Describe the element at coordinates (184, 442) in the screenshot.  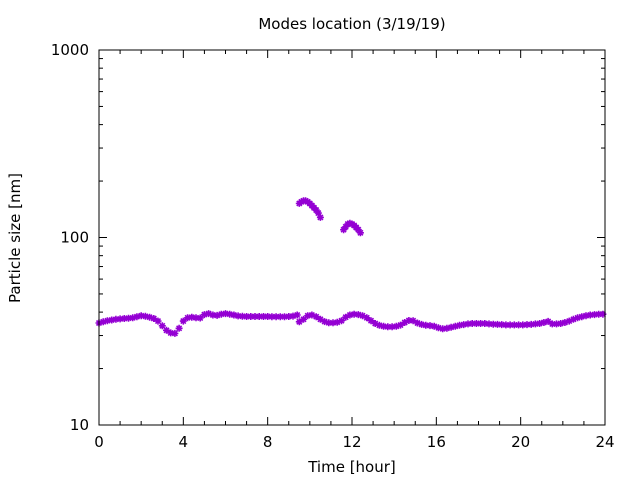
I see `x-tick-label: 4` at that location.